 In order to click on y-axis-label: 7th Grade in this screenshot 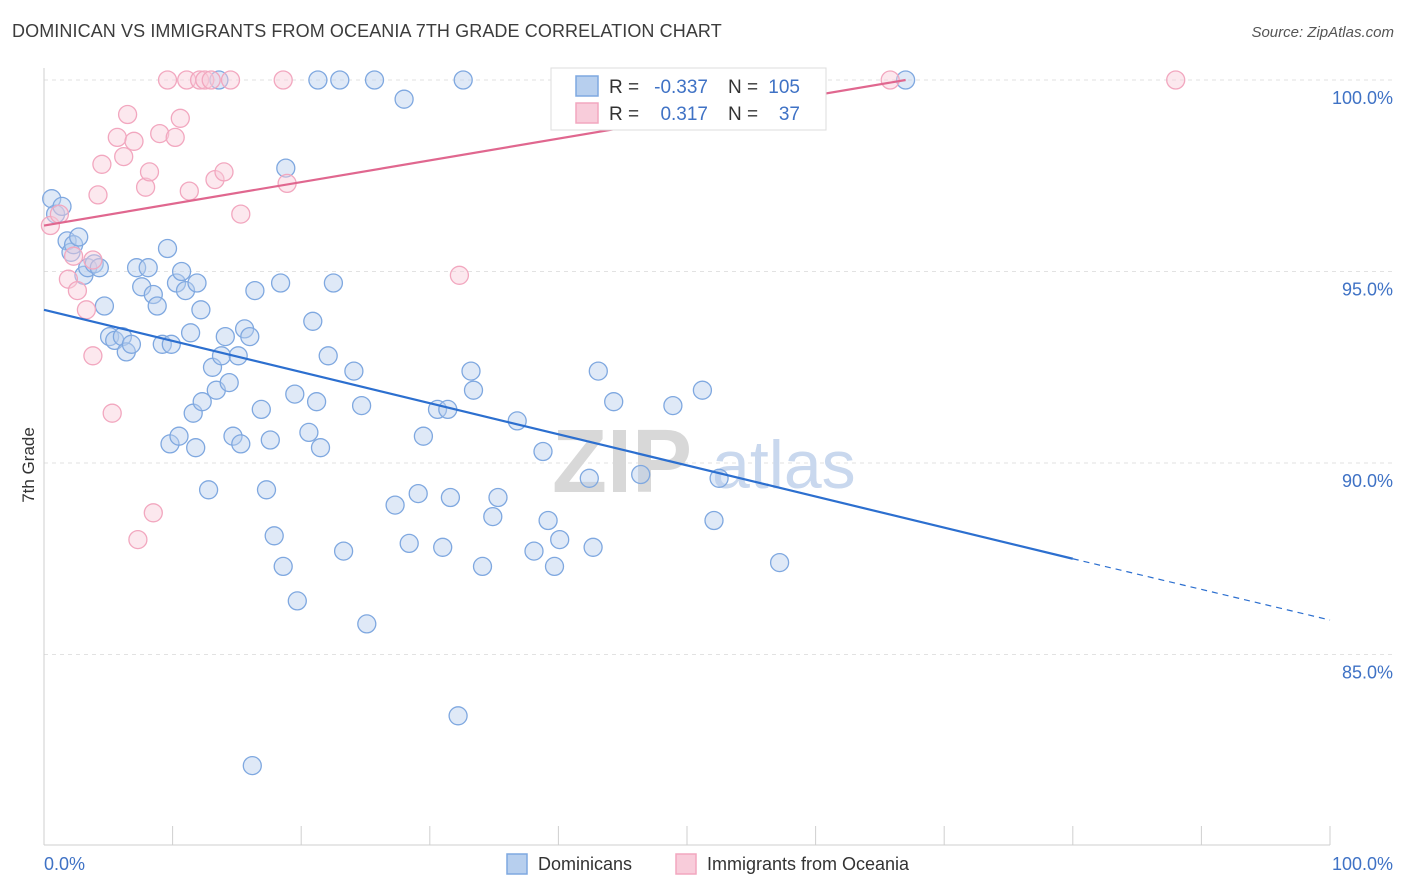, I will do `click(28, 465)`.